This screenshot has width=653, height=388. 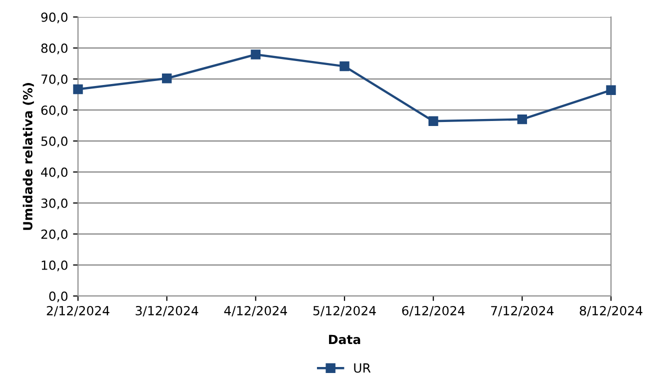 I want to click on y-tick-label: 20,0, so click(x=54, y=234).